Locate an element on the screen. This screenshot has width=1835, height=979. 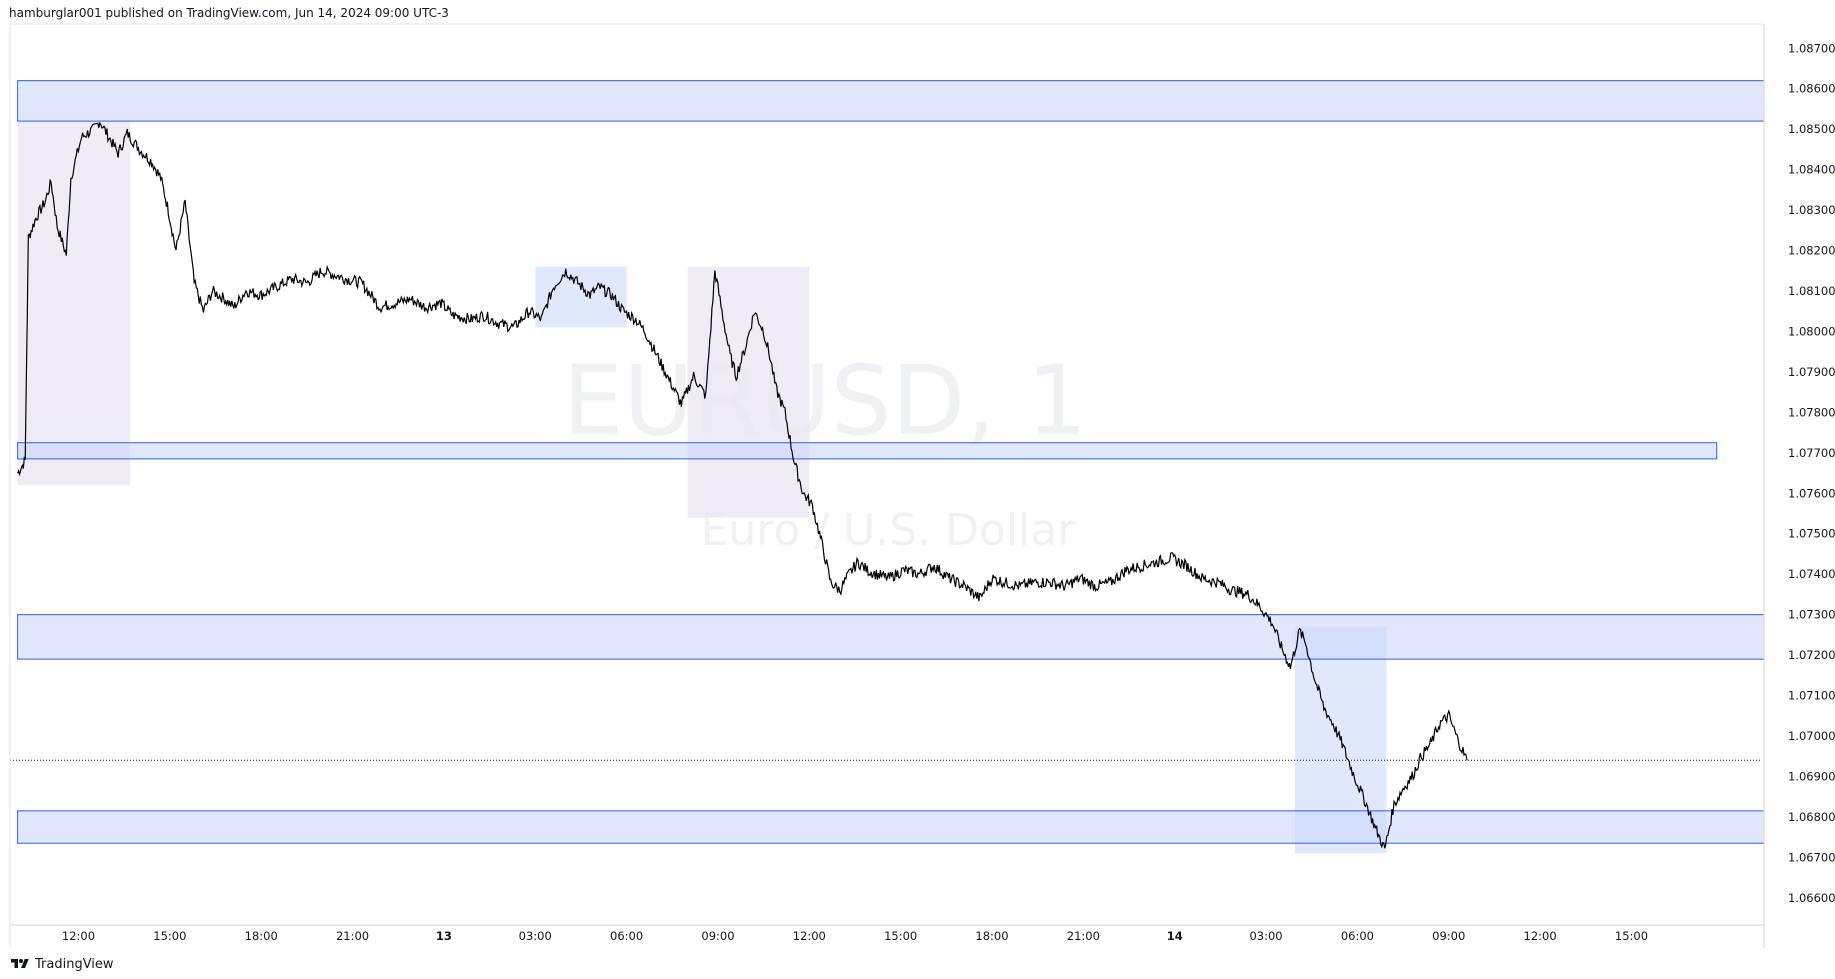
price-tick-label: 1.07100 is located at coordinates (1811, 696).